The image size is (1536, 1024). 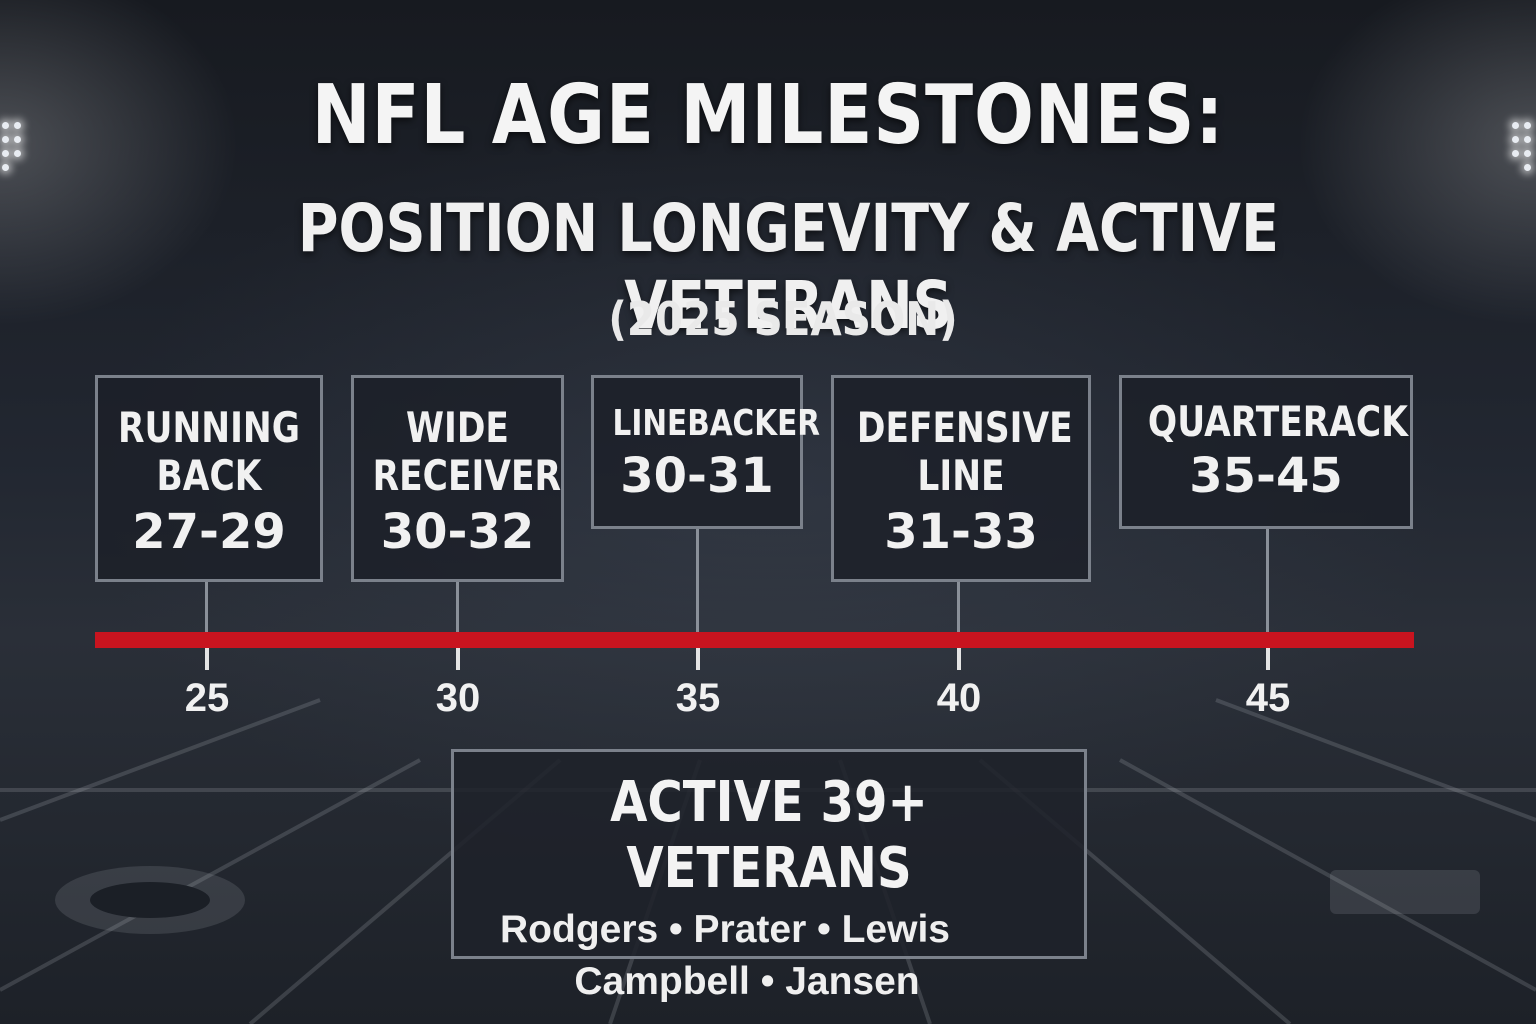 What do you see at coordinates (457, 532) in the screenshot?
I see `position-age-range: 30-32` at bounding box center [457, 532].